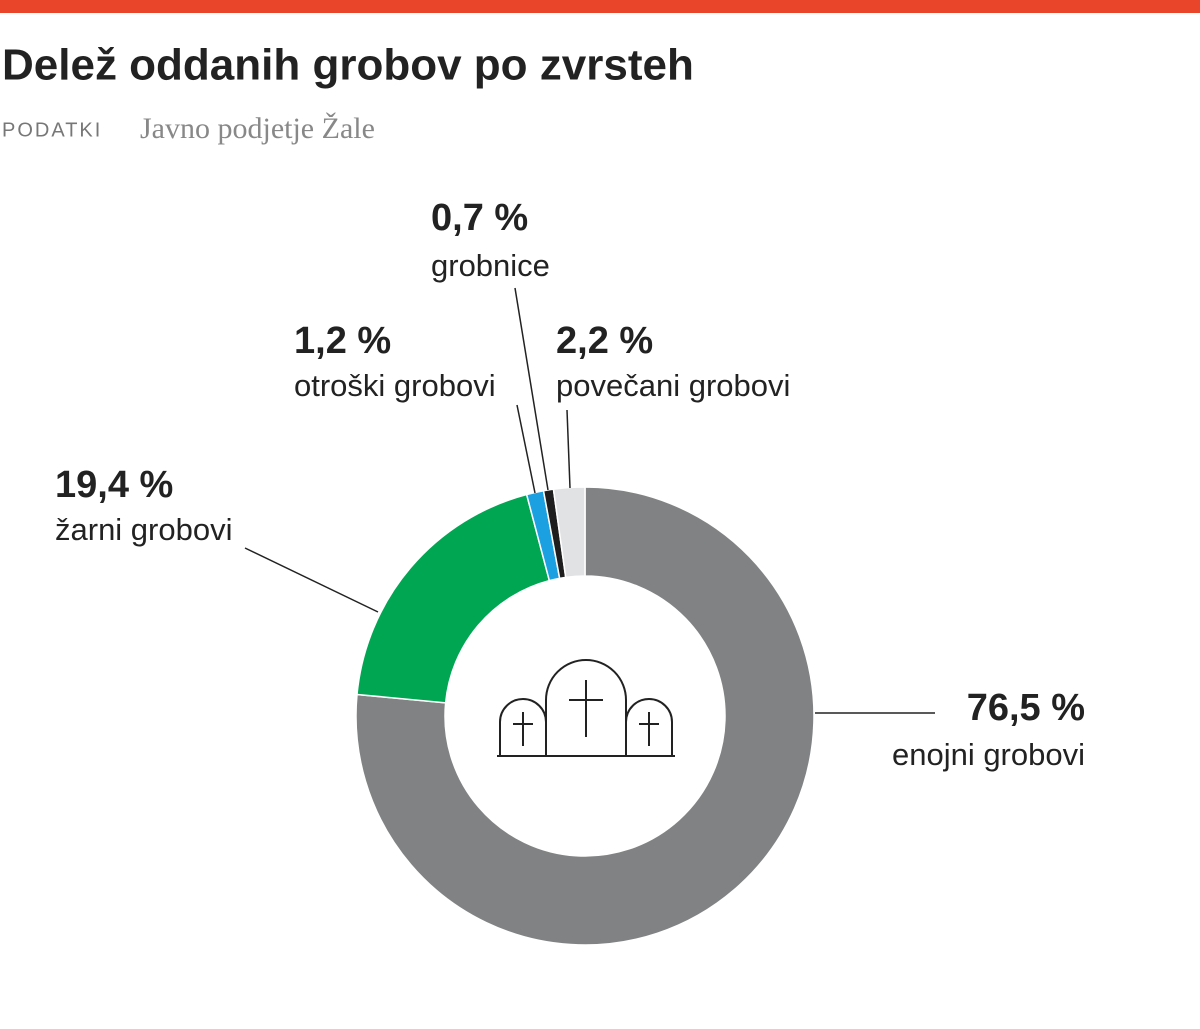 This screenshot has height=1029, width=1200. Describe the element at coordinates (342, 341) in the screenshot. I see `value-label: 1,2 %` at that location.